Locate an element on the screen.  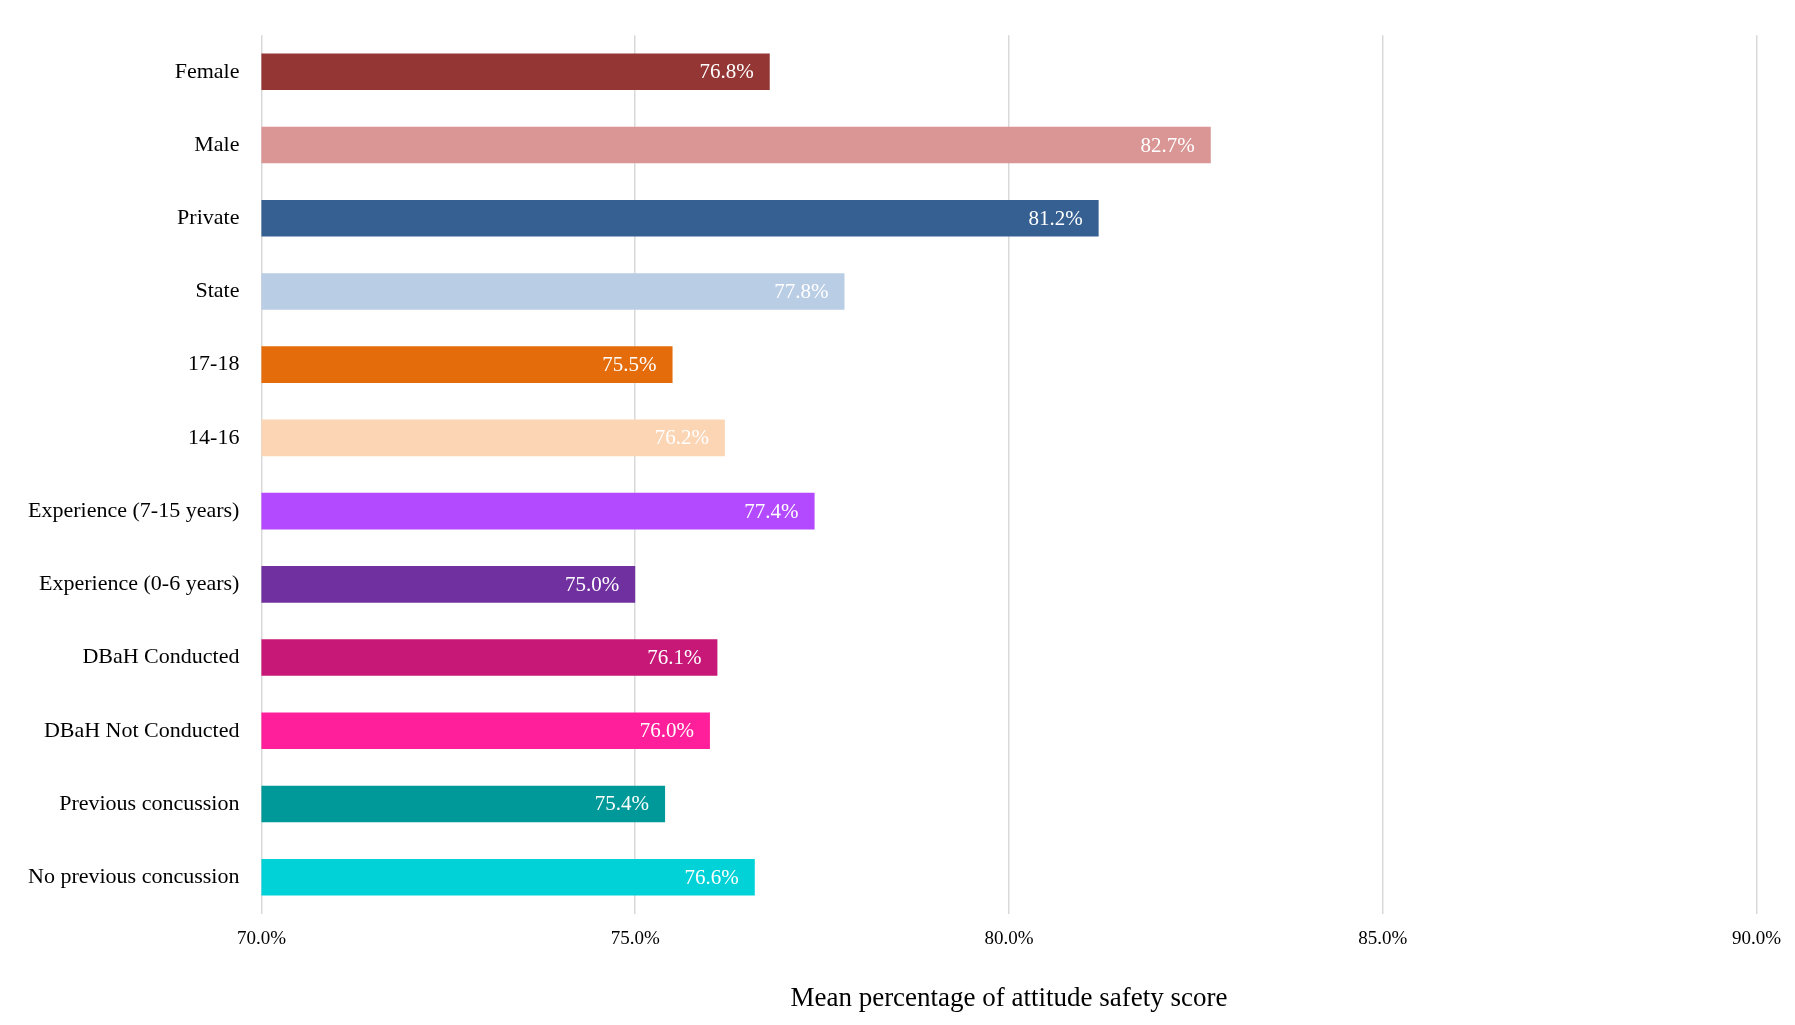
x-tick-label: 70.0% is located at coordinates (261, 938).